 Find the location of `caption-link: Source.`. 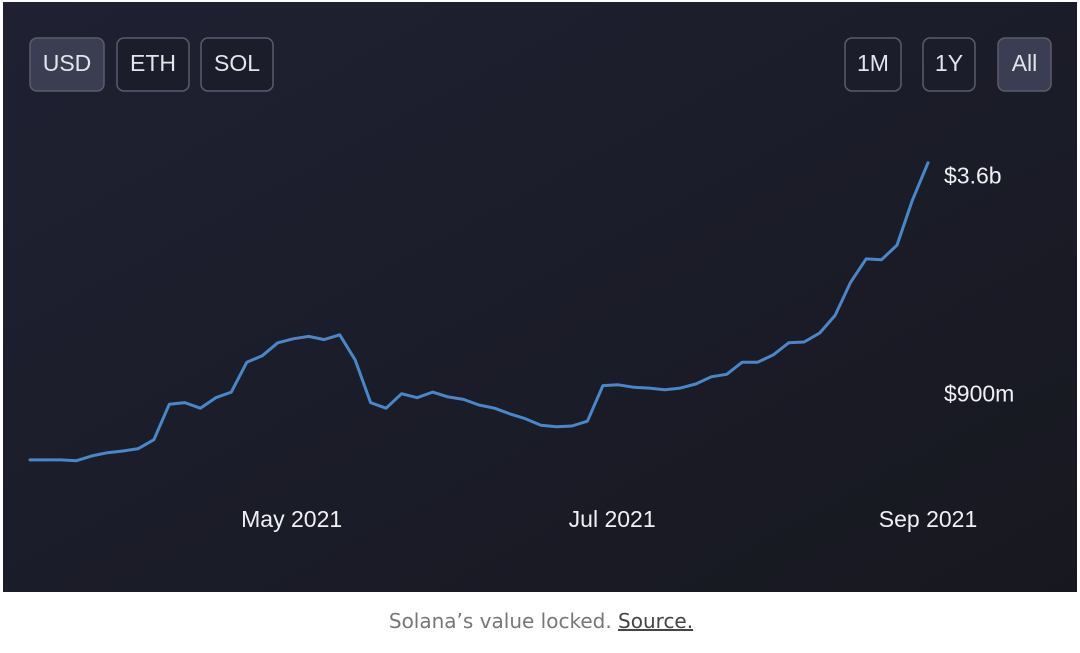

caption-link: Source. is located at coordinates (655, 621).